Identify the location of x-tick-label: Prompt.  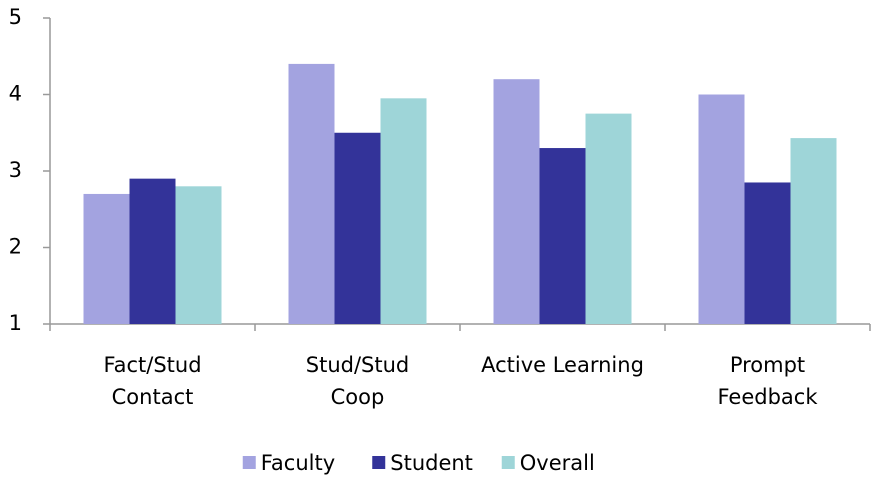
(767, 365).